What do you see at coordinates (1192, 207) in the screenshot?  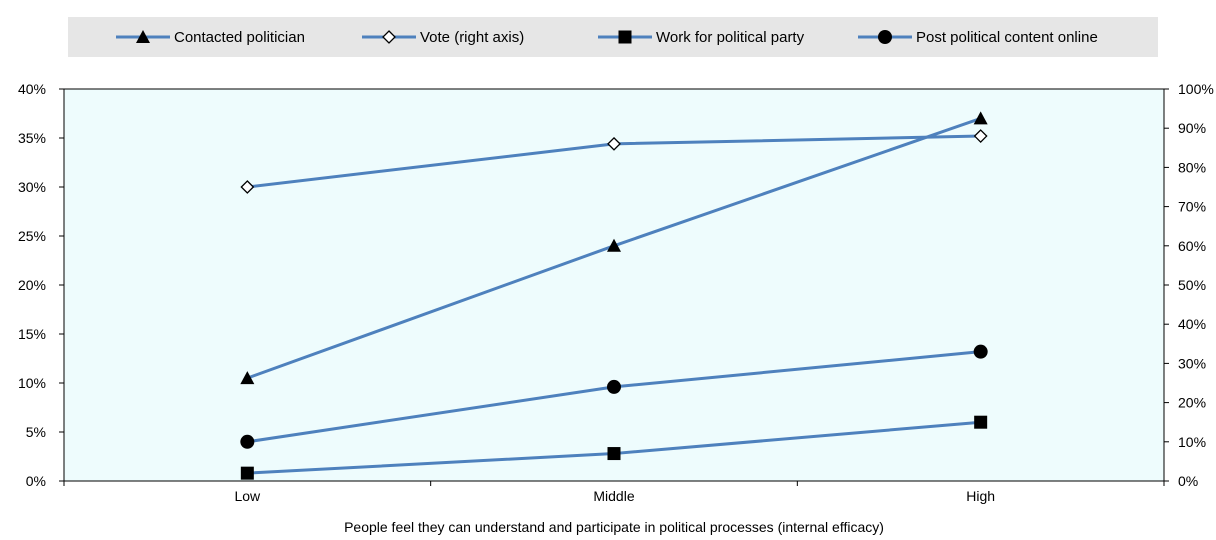 I see `right-tick-label: 70%` at bounding box center [1192, 207].